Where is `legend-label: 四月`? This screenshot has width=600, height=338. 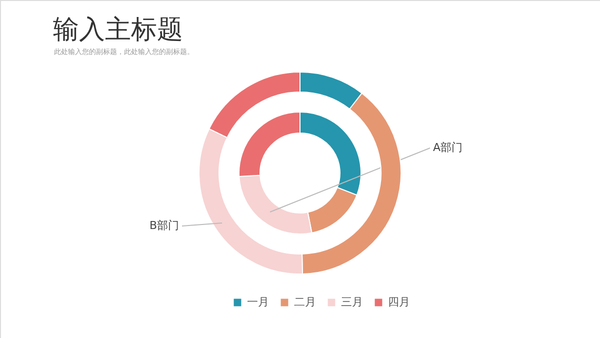
legend-label: 四月 is located at coordinates (399, 302).